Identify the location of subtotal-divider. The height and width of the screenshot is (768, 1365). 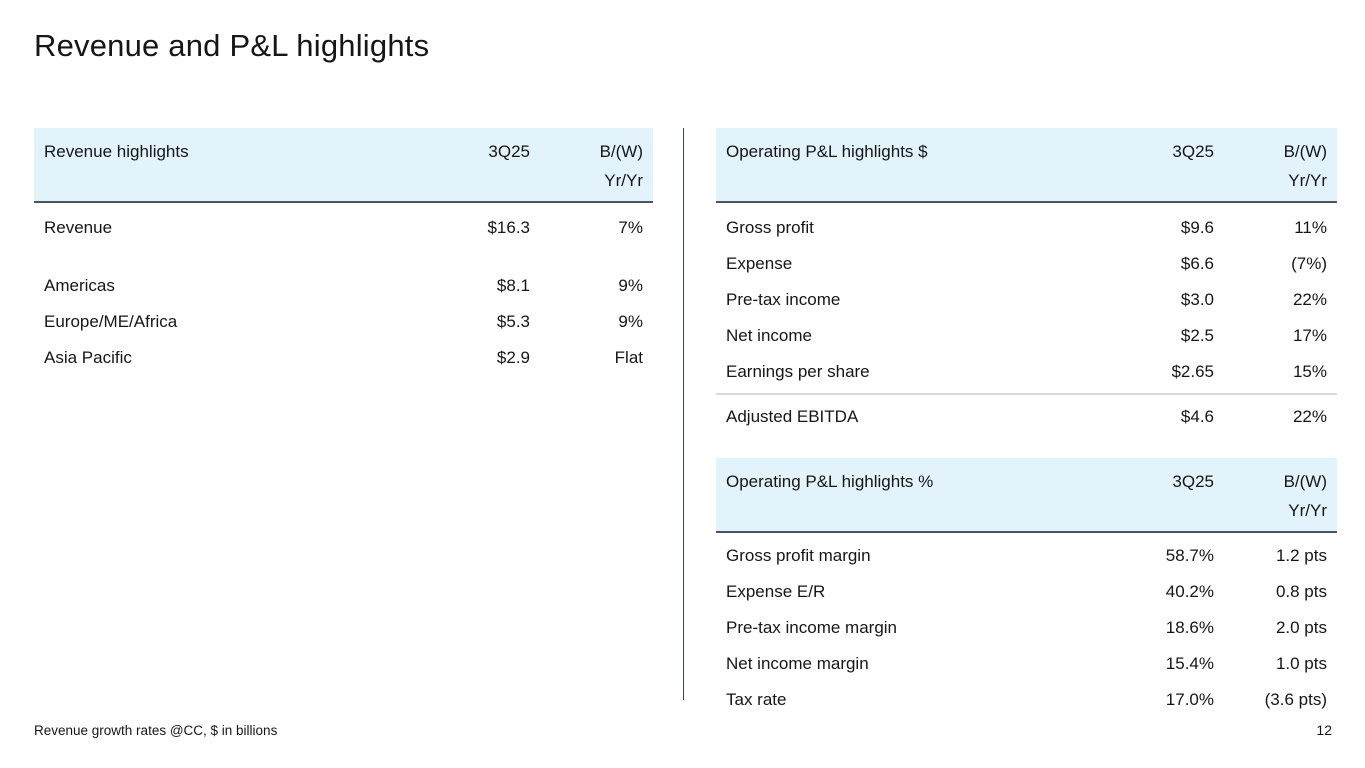
(1026, 394).